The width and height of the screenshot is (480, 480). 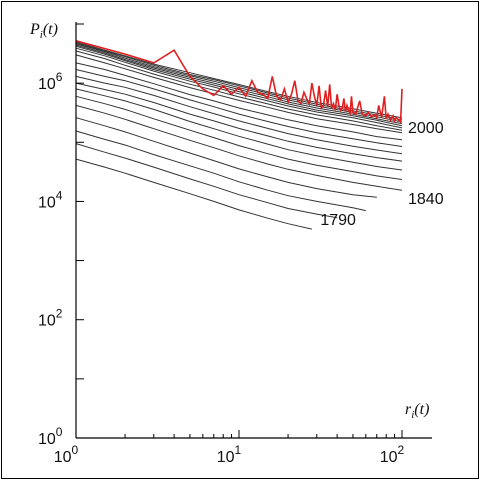 I want to click on x-tick-label: 10¹, so click(x=229, y=454).